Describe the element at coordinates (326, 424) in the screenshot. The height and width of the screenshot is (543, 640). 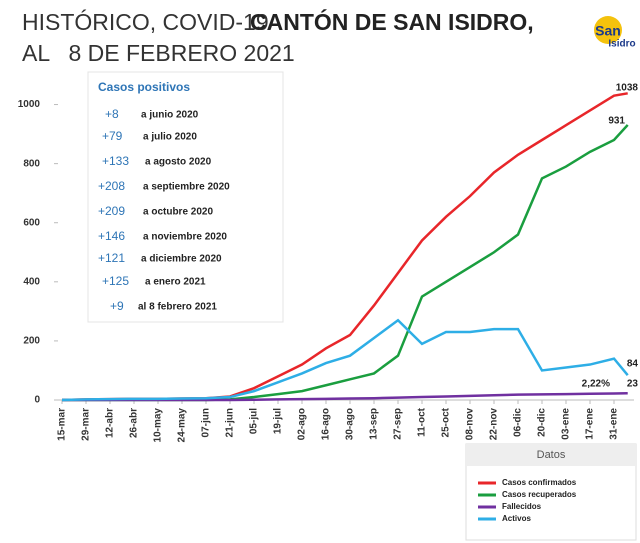
I see `x-tick-label: 16-ago` at that location.